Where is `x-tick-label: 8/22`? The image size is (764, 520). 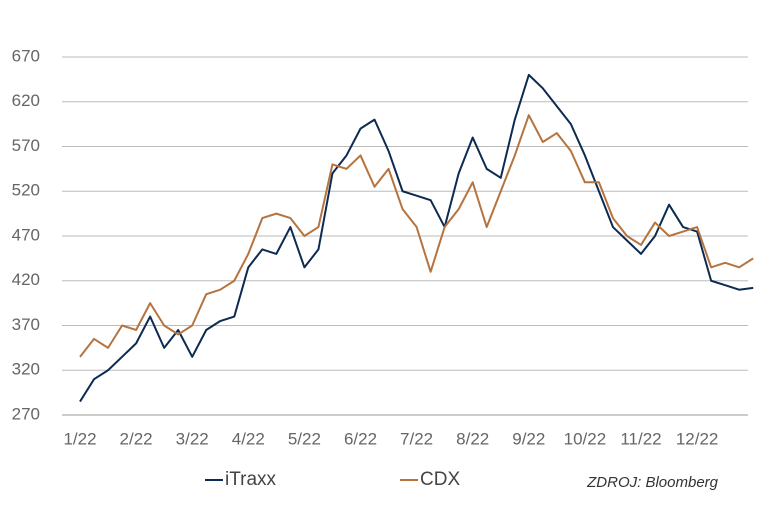 x-tick-label: 8/22 is located at coordinates (472, 438).